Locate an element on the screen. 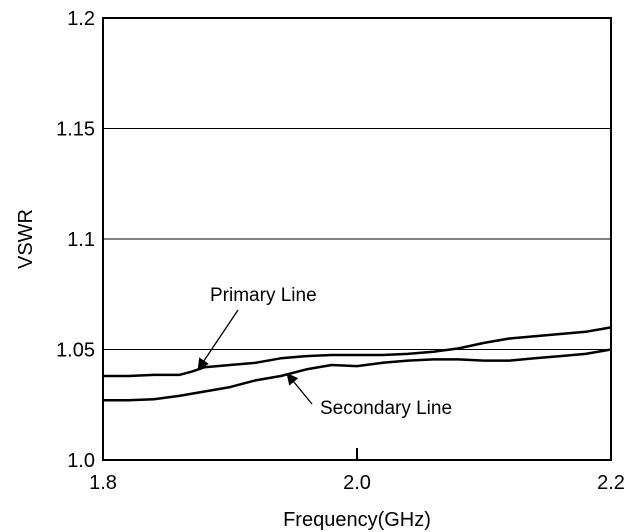 The width and height of the screenshot is (637, 532). annotations: Primary Line Secondary Line is located at coordinates (324, 352).